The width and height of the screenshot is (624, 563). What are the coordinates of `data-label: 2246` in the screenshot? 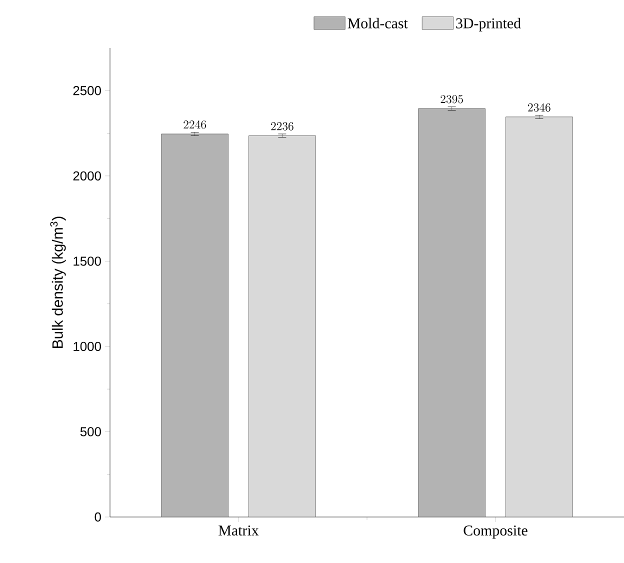 It's located at (195, 124).